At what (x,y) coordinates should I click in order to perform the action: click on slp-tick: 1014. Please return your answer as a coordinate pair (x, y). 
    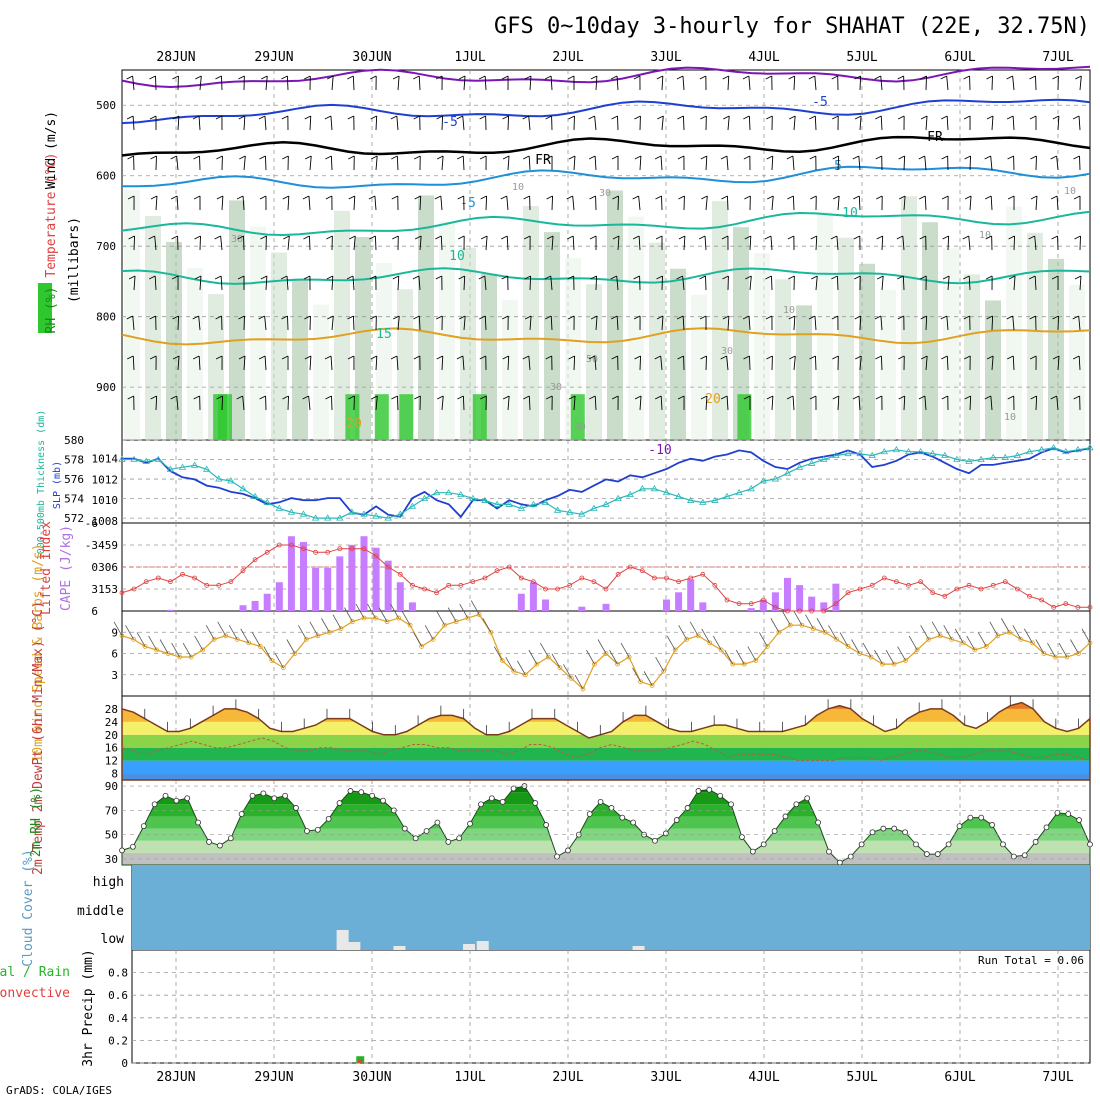
    Looking at the image, I should click on (105, 459).